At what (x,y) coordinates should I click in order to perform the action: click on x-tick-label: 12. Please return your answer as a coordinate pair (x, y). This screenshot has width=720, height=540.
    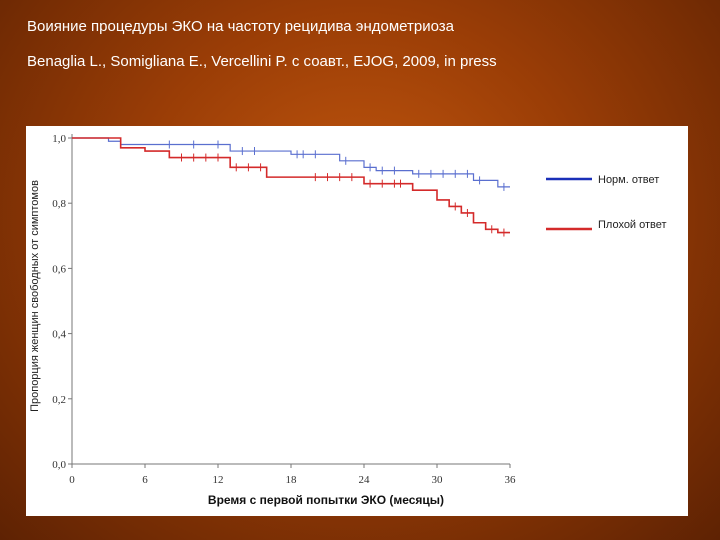
    Looking at the image, I should click on (218, 480).